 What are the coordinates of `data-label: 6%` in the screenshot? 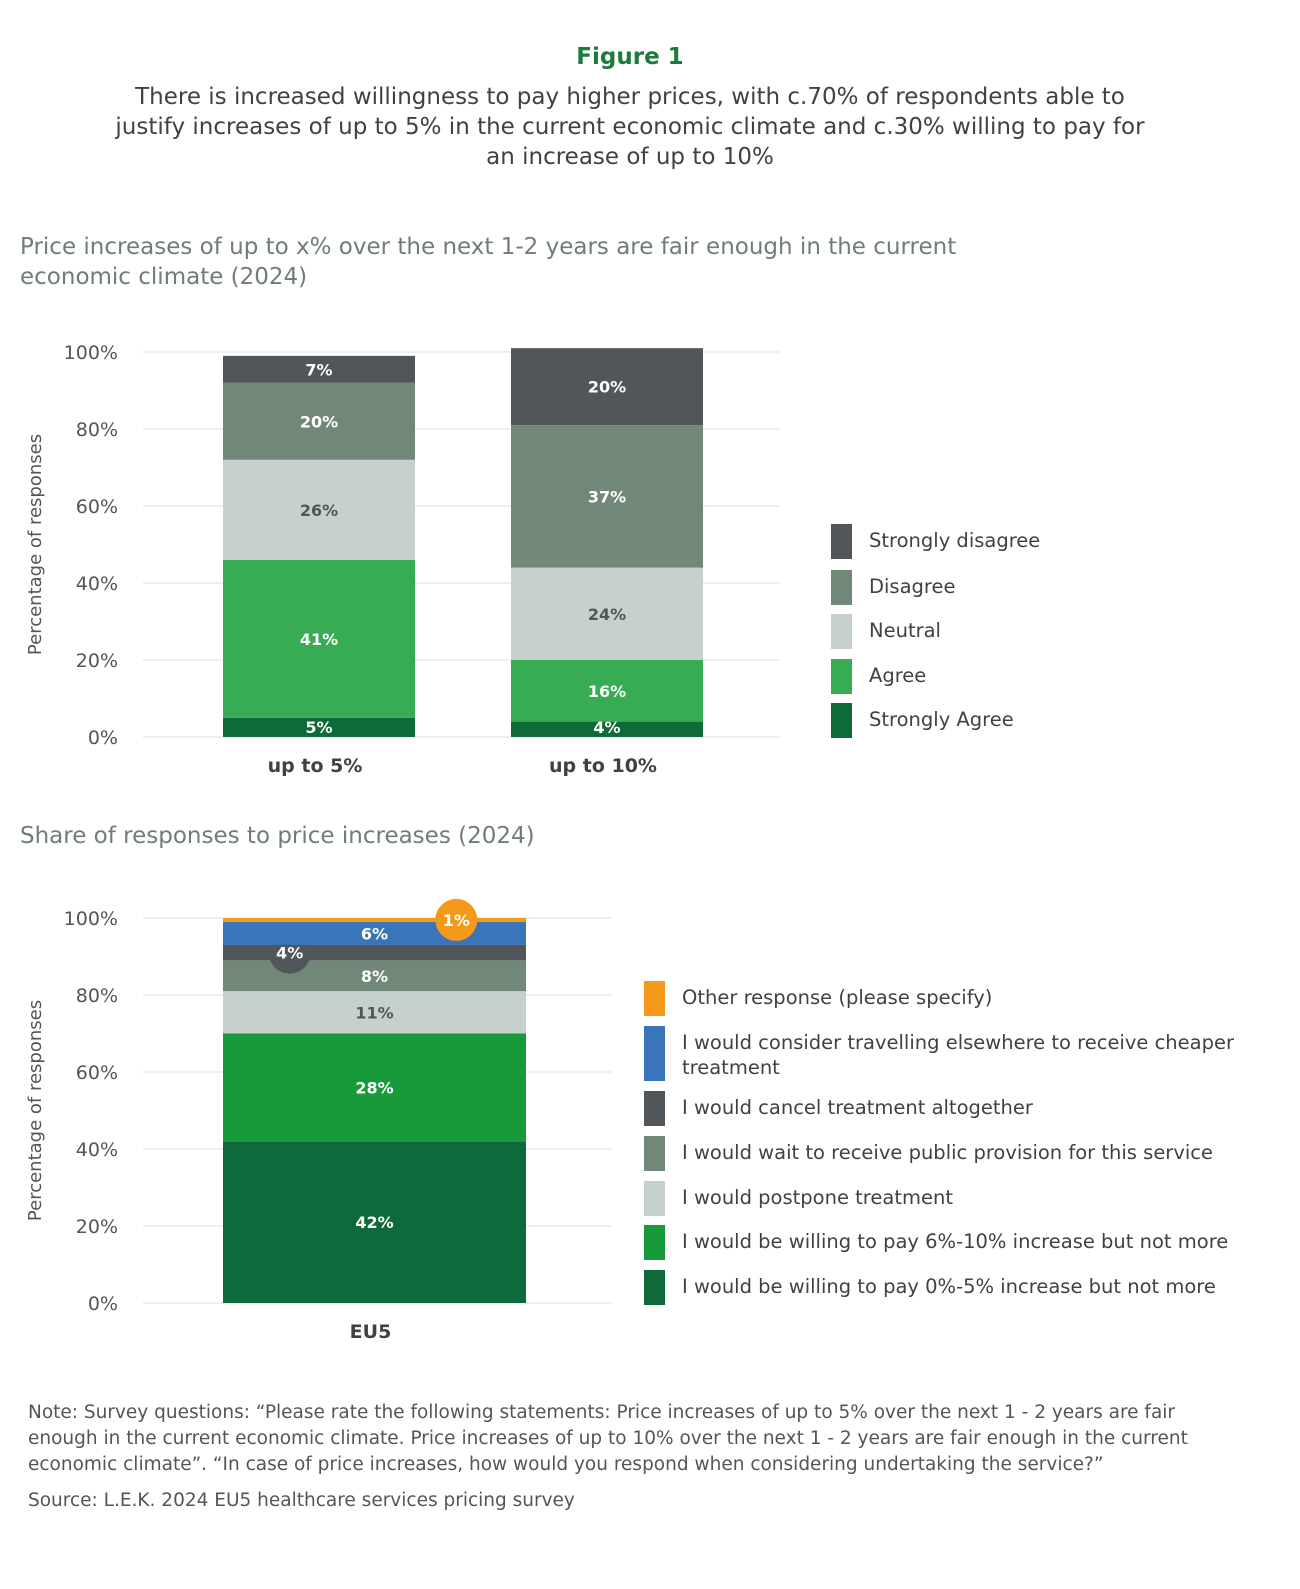 It's located at (374, 933).